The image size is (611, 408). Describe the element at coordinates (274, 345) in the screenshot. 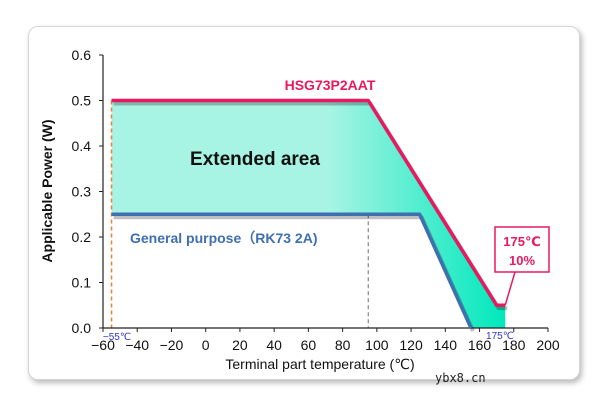

I see `x-tick-label: 40` at that location.